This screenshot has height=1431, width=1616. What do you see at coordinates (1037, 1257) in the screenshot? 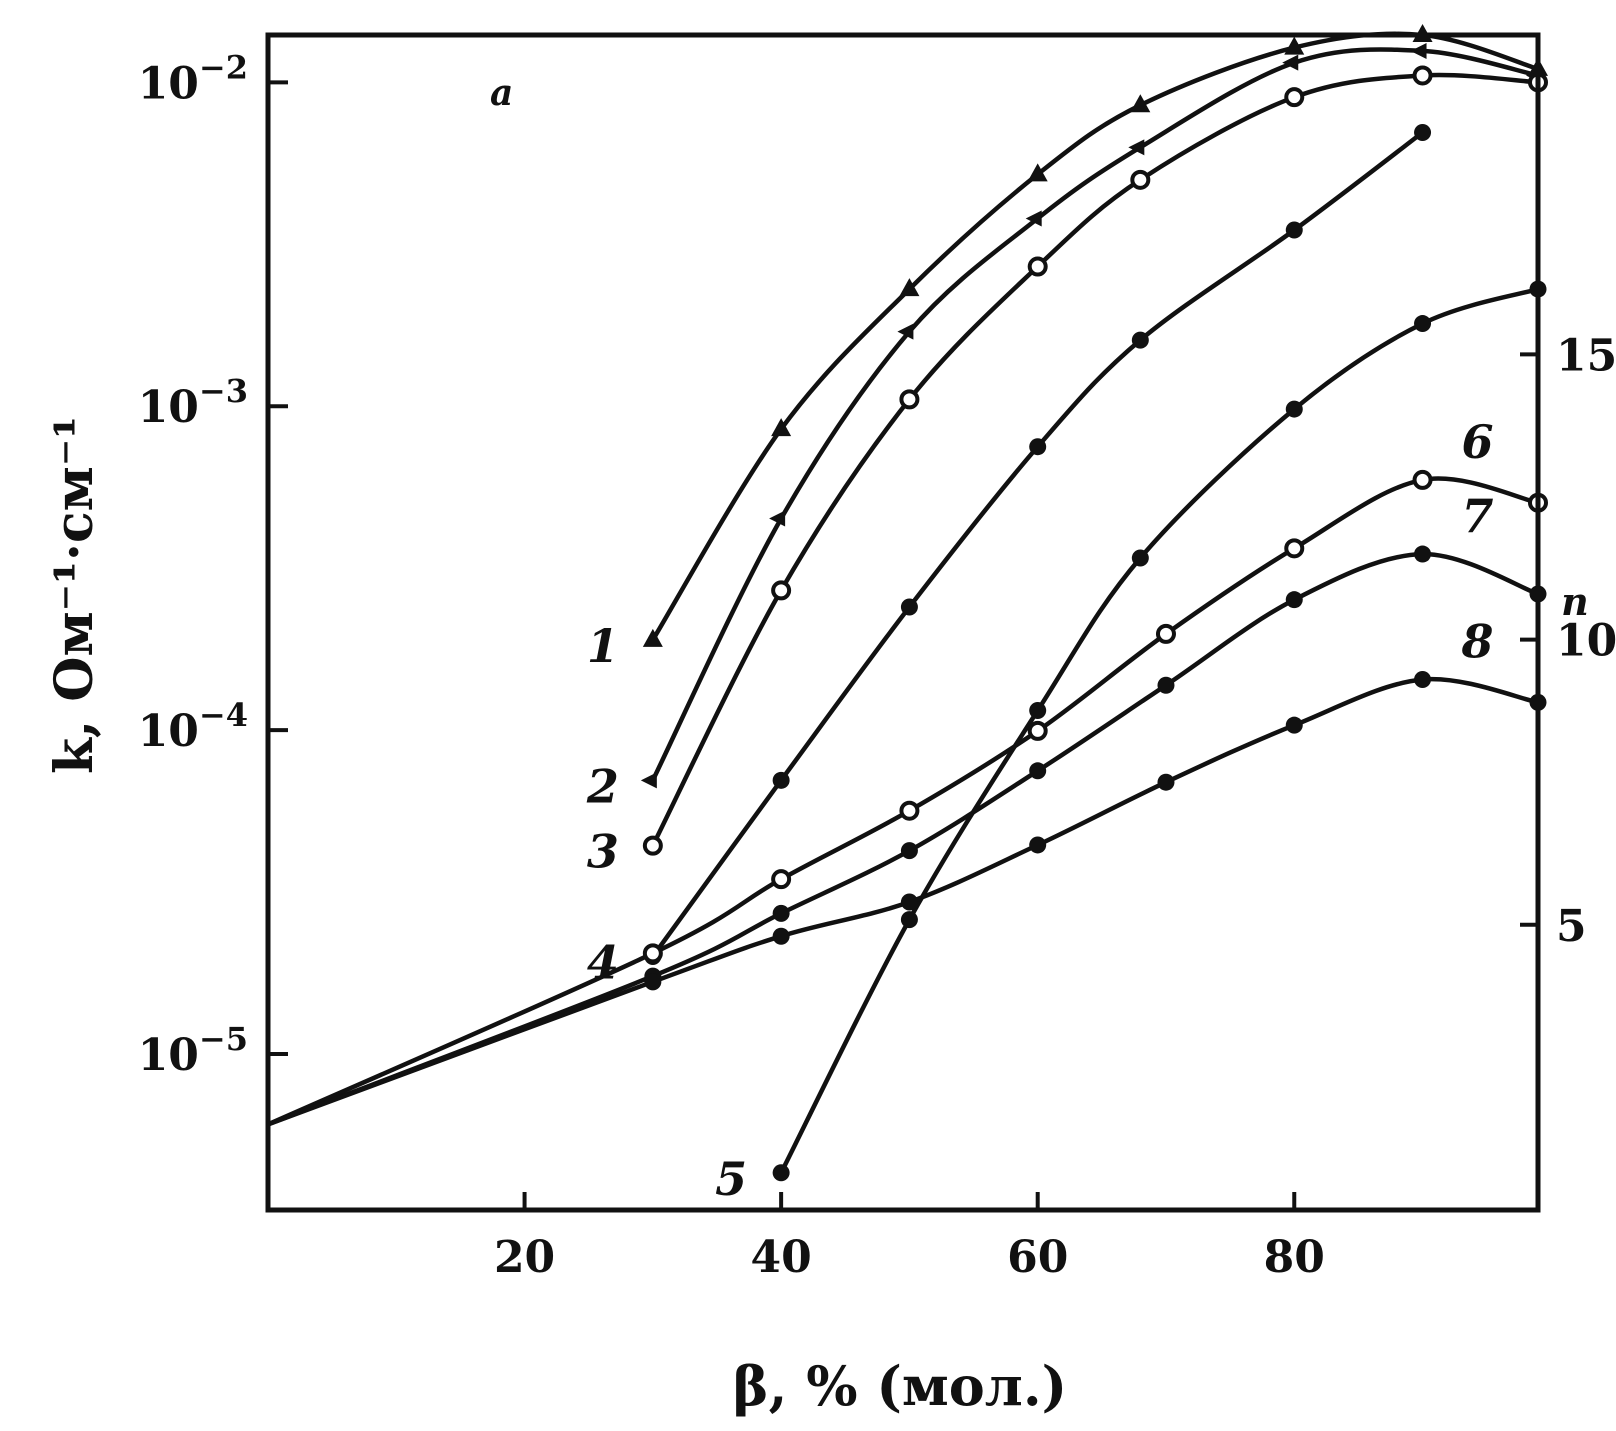
I see `x-tick-label-60: 60` at bounding box center [1037, 1257].